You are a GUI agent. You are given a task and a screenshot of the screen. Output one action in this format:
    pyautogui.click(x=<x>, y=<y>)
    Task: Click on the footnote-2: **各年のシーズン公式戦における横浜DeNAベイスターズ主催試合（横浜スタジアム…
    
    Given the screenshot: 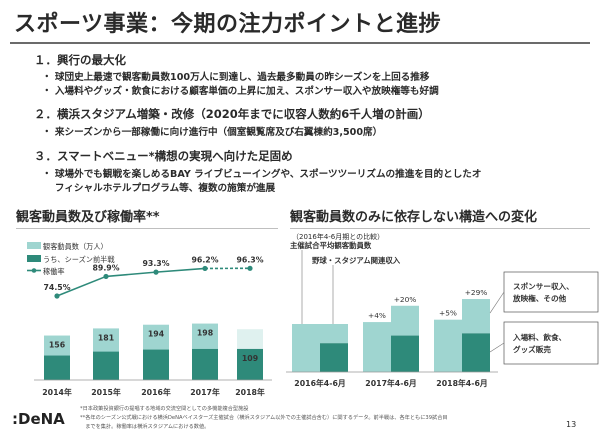 What is the action you would take?
    pyautogui.click(x=264, y=418)
    